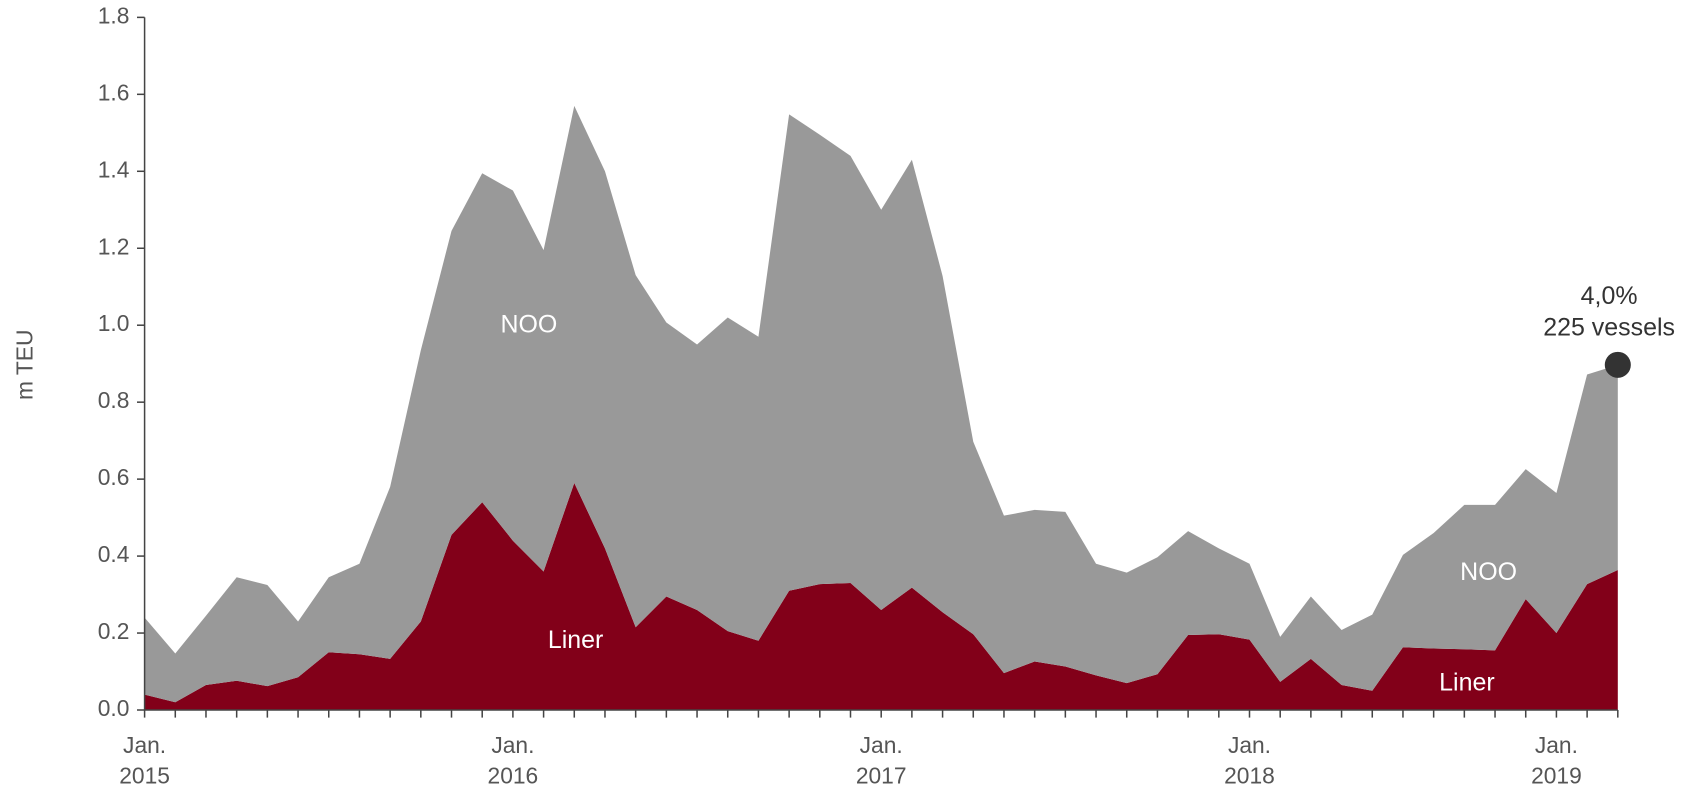 The height and width of the screenshot is (786, 1694). What do you see at coordinates (881, 759) in the screenshot?
I see `x-tick-label: Jan. 2017` at bounding box center [881, 759].